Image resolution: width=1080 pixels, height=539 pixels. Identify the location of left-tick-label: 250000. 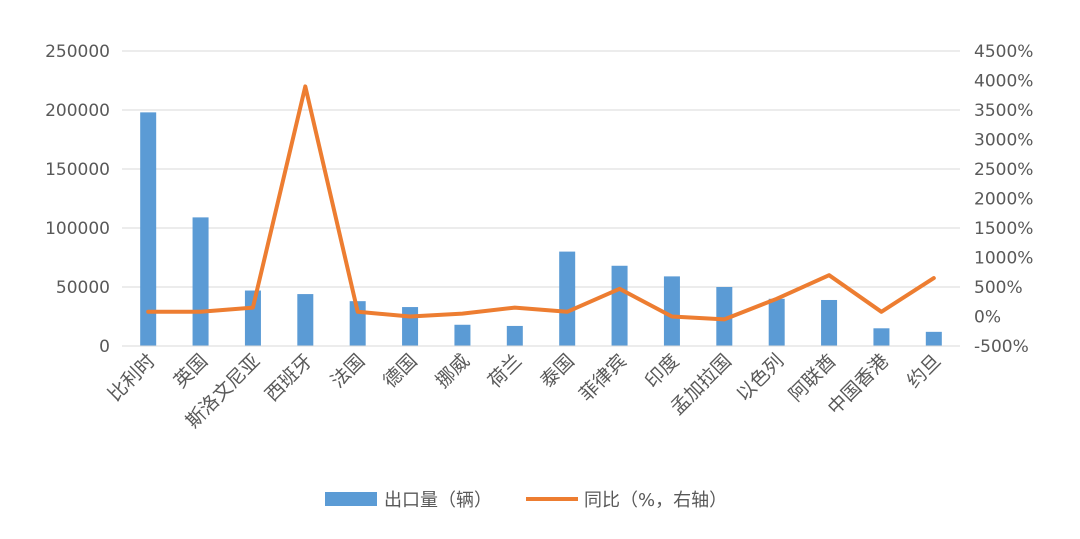
(77, 52).